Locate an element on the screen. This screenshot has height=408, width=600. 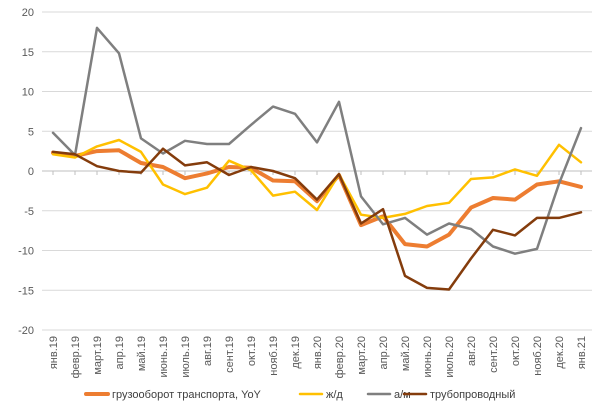
x-tick-label: апр.20 is located at coordinates (384, 352).